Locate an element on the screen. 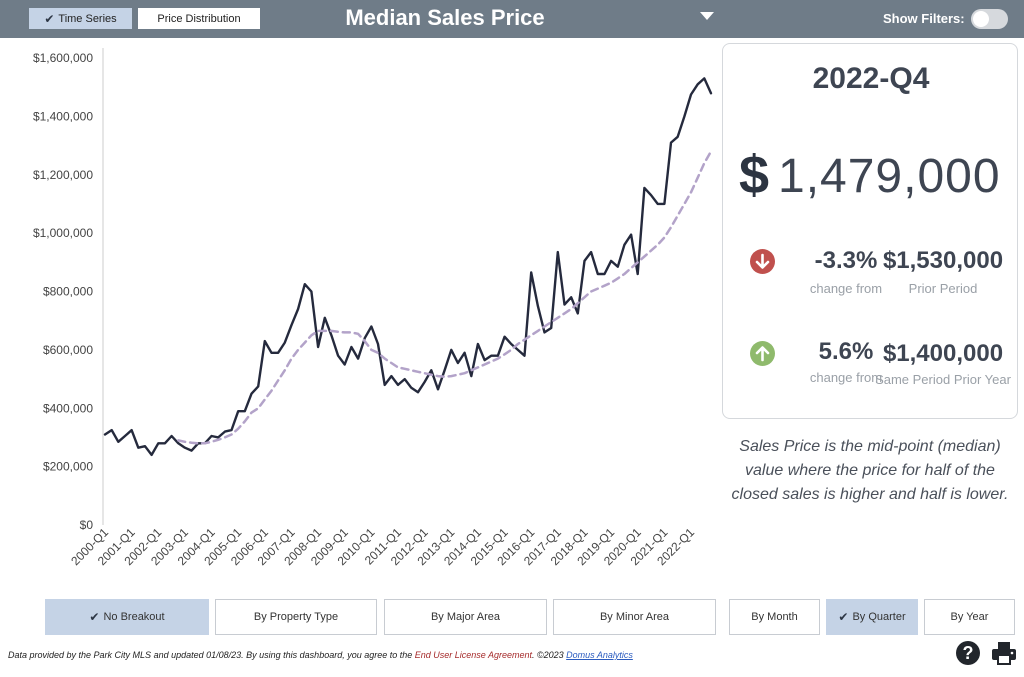 The image size is (1024, 677). arrow-up-icon is located at coordinates (762, 353).